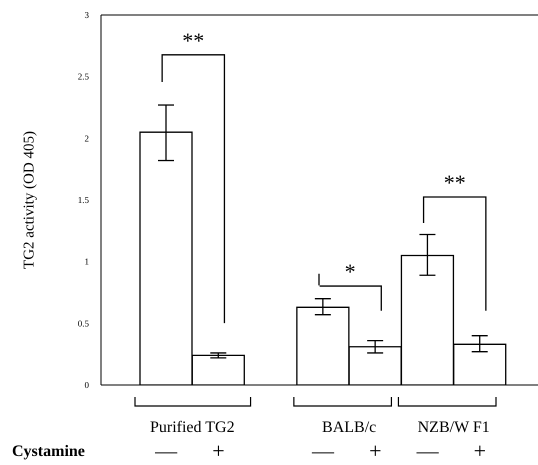 This screenshot has height=465, width=538. I want to click on text: BALB/c, so click(349, 427).